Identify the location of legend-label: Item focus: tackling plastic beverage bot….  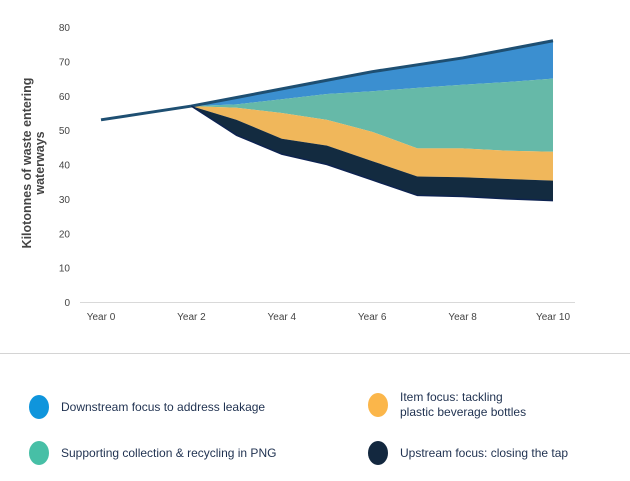
(463, 404).